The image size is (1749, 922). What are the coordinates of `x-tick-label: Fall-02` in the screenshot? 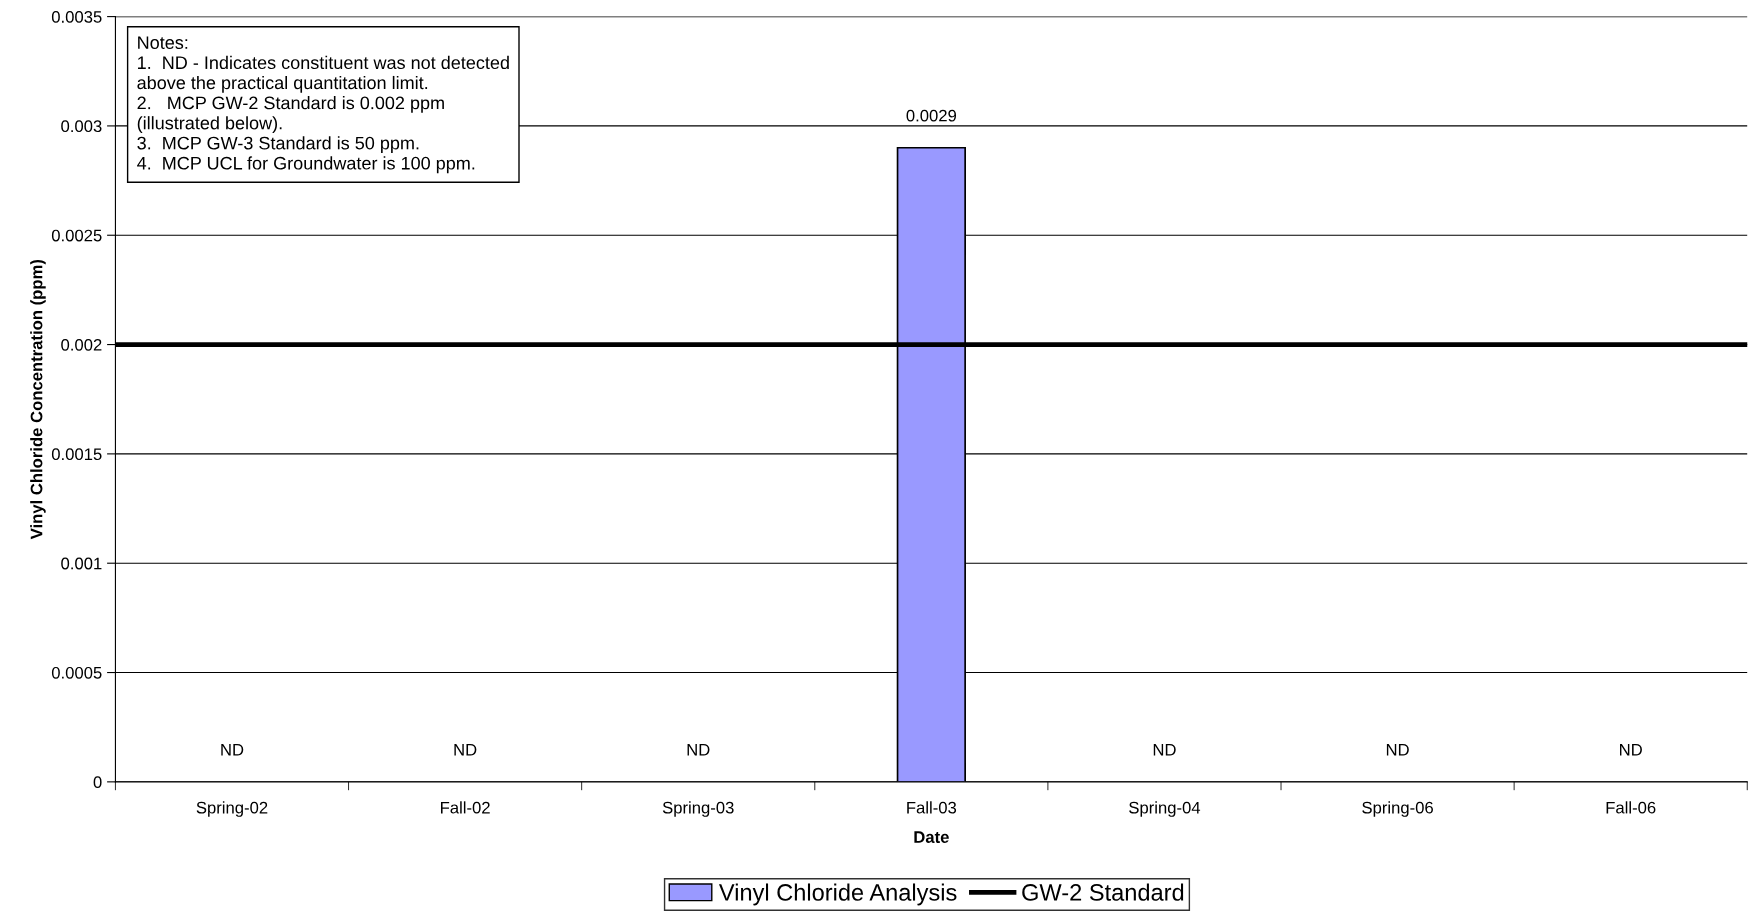 It's located at (465, 807).